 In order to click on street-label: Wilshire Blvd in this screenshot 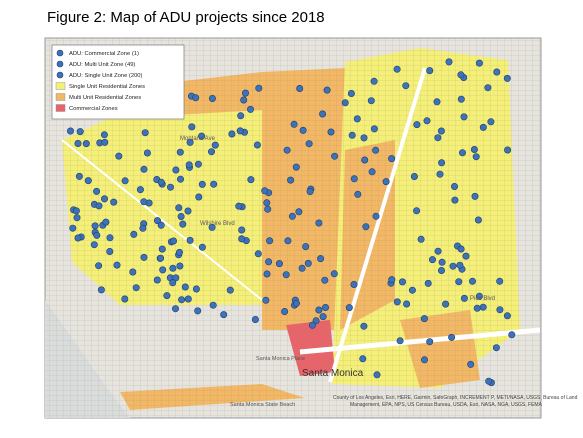, I will do `click(217, 224)`.